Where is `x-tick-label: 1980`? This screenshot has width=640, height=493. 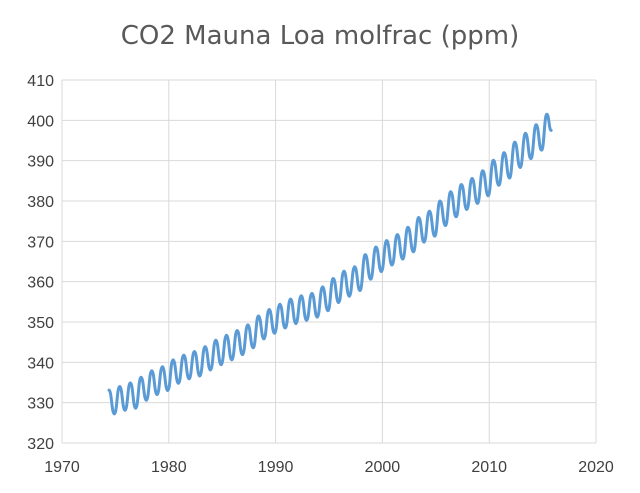 x-tick-label: 1980 is located at coordinates (169, 467).